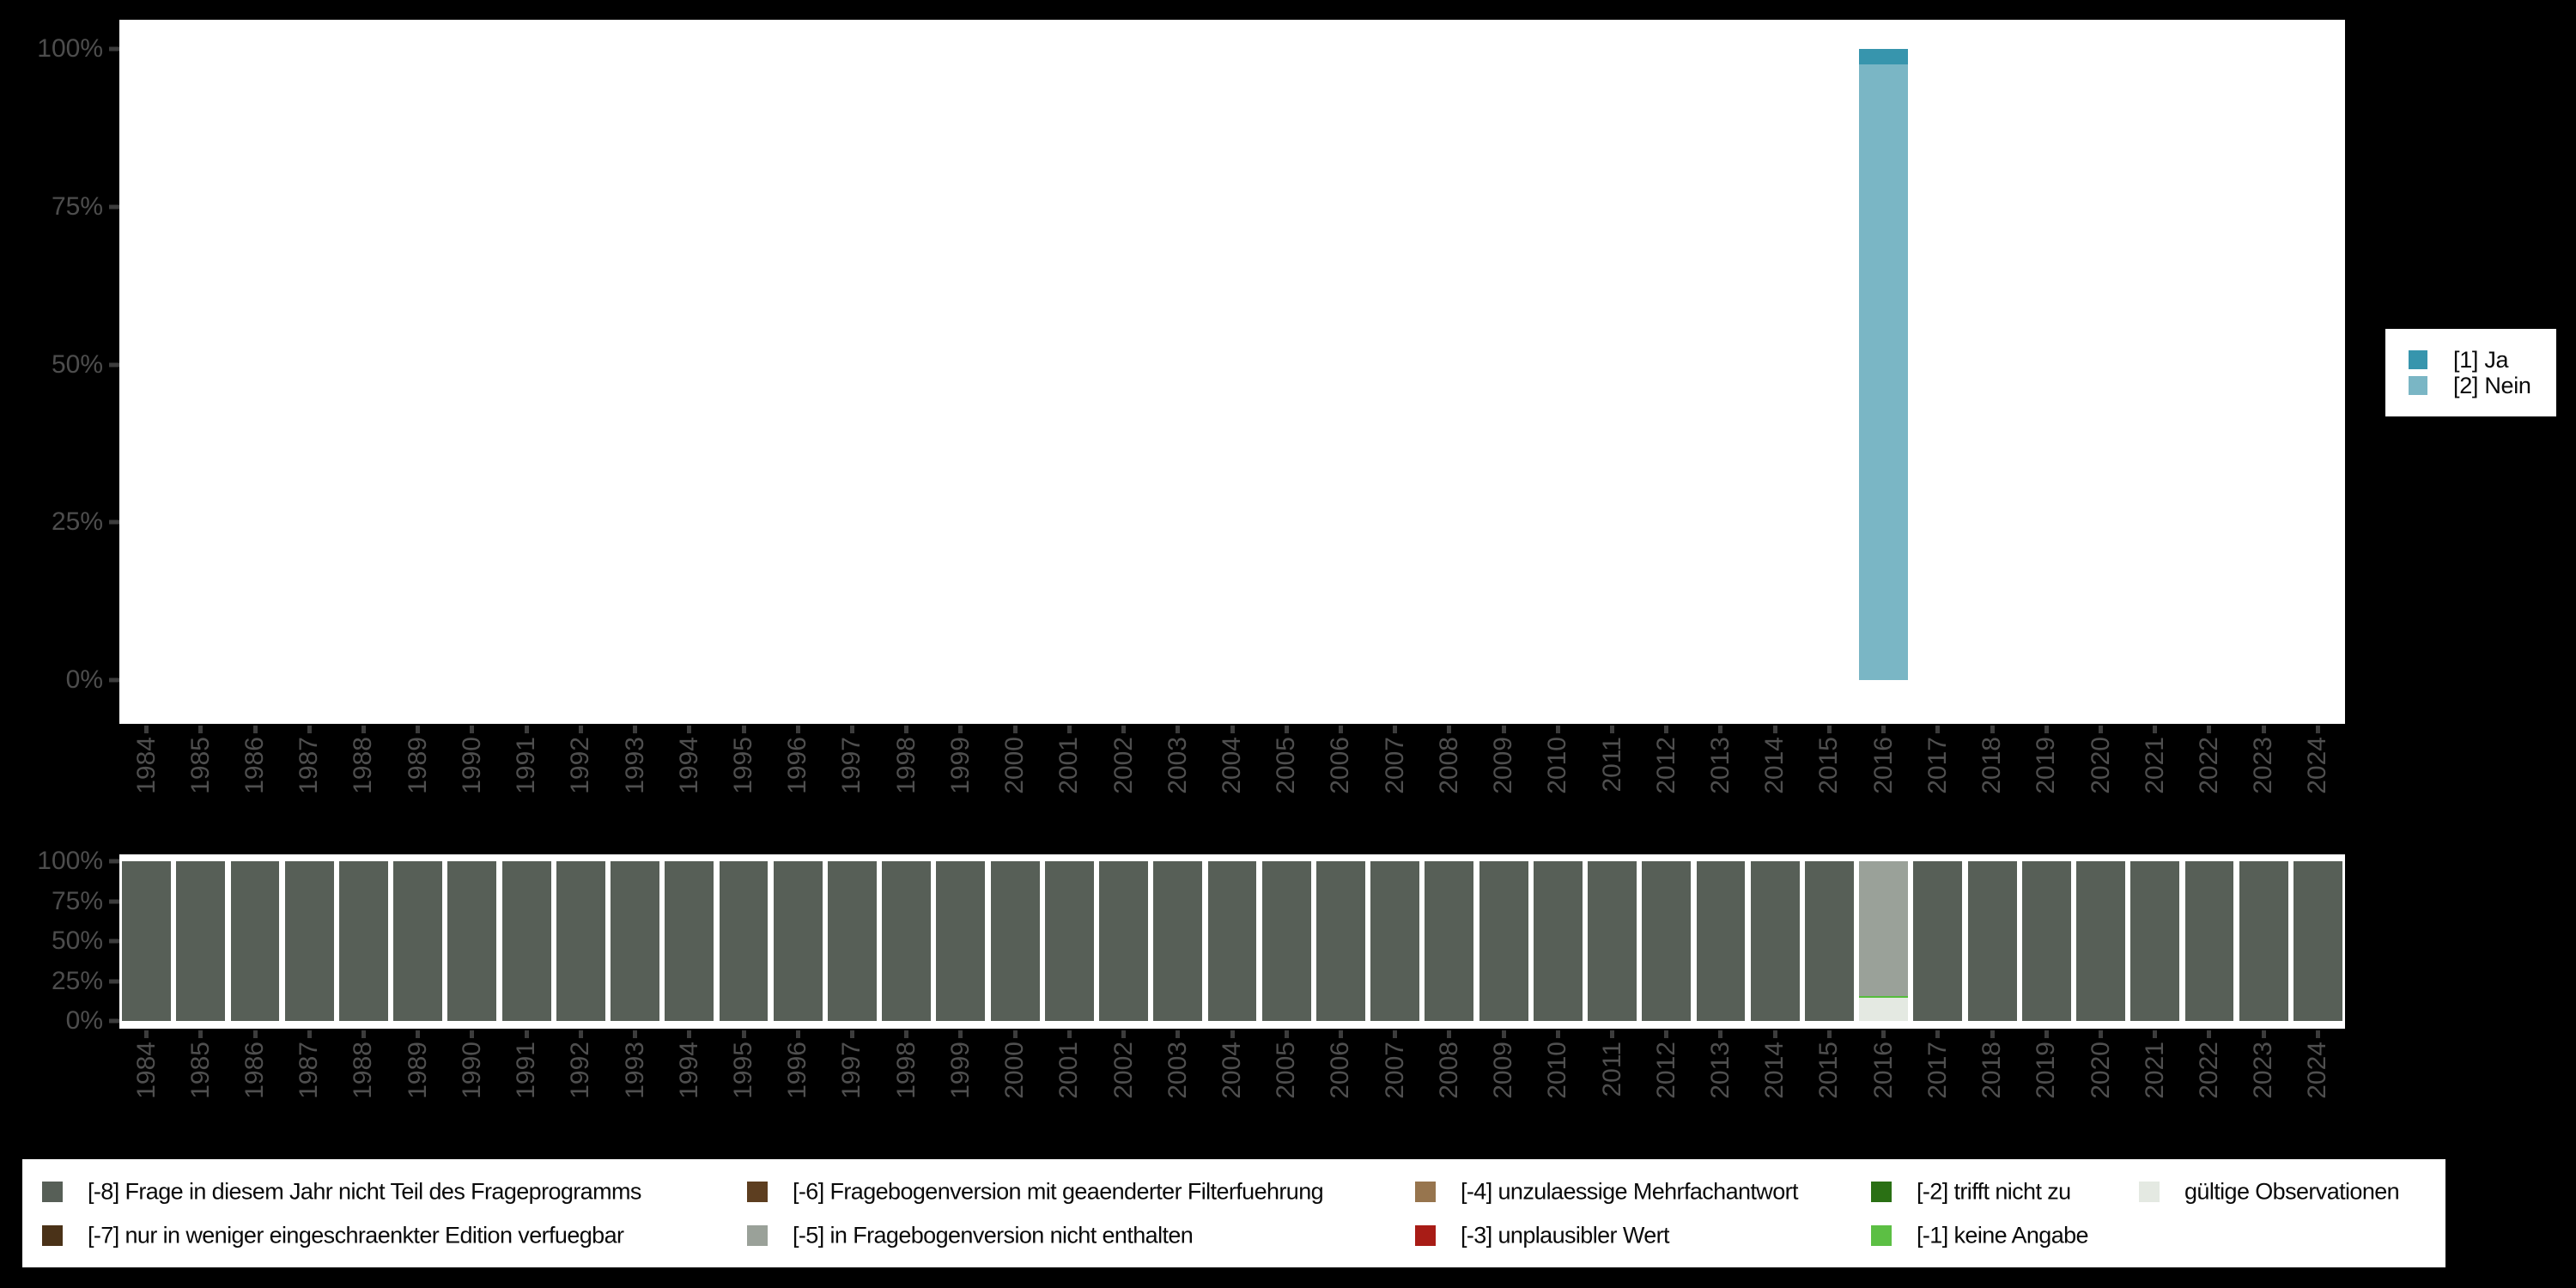 The image size is (2576, 1288). What do you see at coordinates (581, 1081) in the screenshot?
I see `x-axis-label: 1992` at bounding box center [581, 1081].